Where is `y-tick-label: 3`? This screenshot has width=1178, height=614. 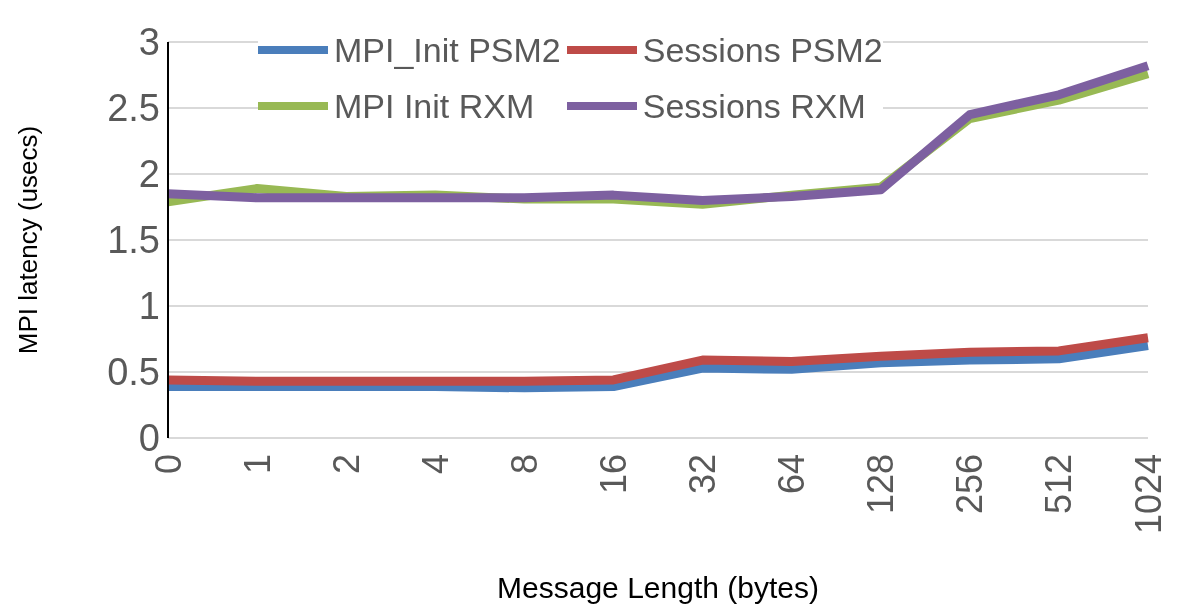 y-tick-label: 3 is located at coordinates (149, 42).